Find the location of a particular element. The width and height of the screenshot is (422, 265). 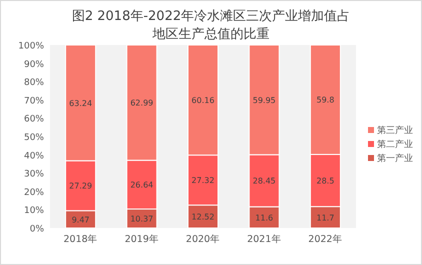

y-tick-label: 70% is located at coordinates (34, 101).